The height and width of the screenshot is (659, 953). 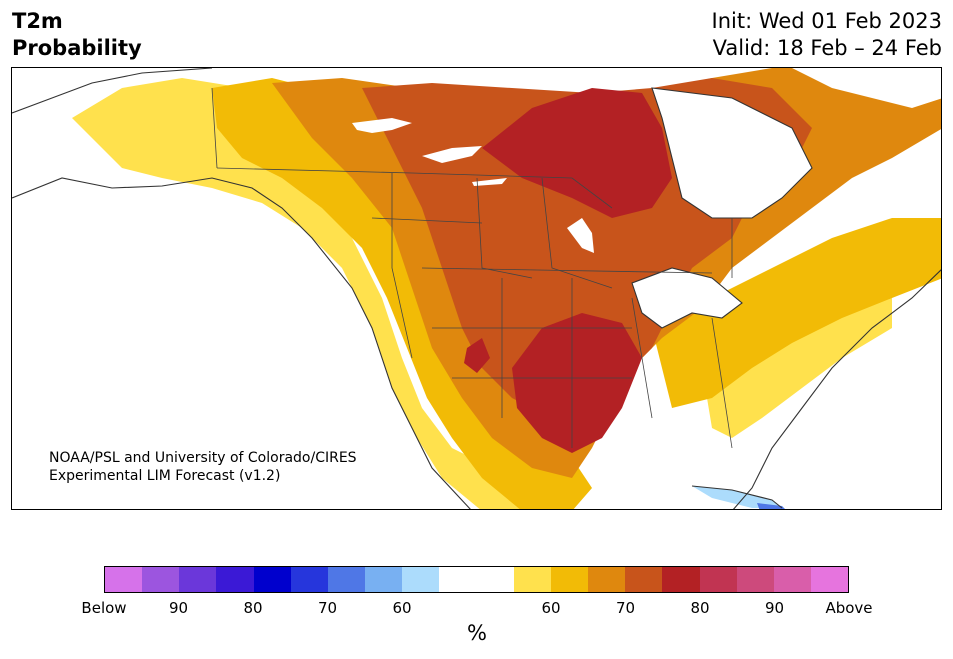 I want to click on region-p60-east, so click(x=796, y=313).